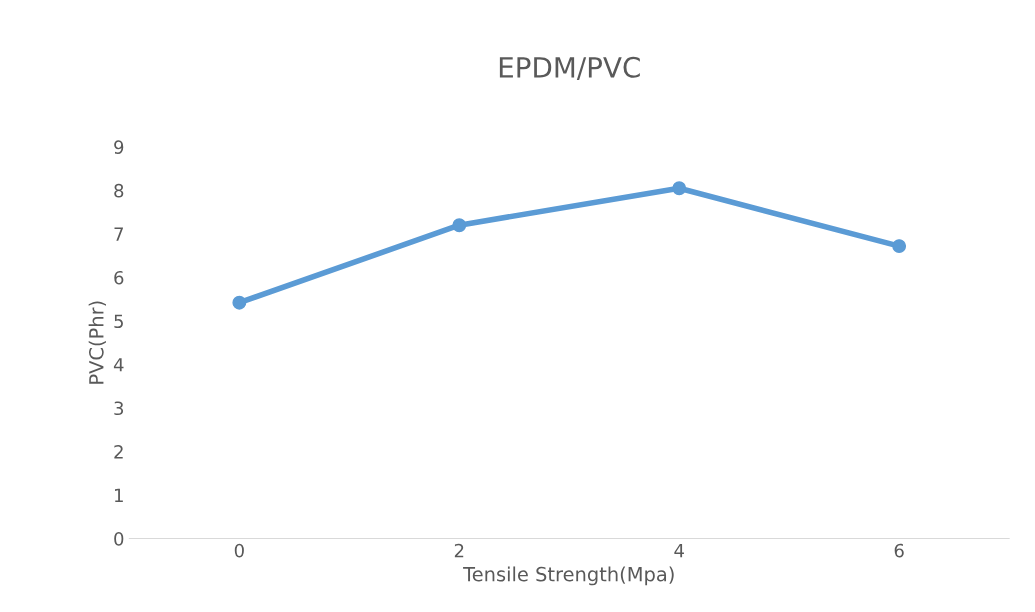 The image size is (1035, 612). Describe the element at coordinates (119, 190) in the screenshot. I see `y-tick-label: 8` at that location.